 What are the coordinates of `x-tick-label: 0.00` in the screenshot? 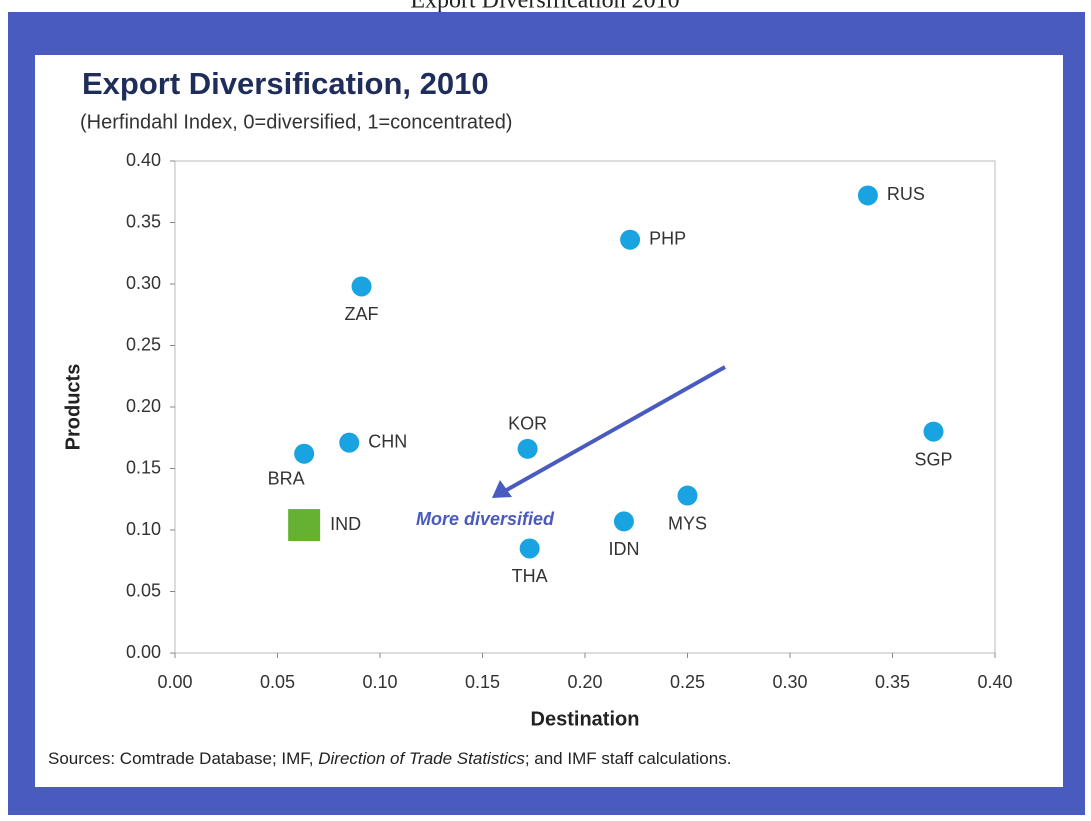 It's located at (174, 682).